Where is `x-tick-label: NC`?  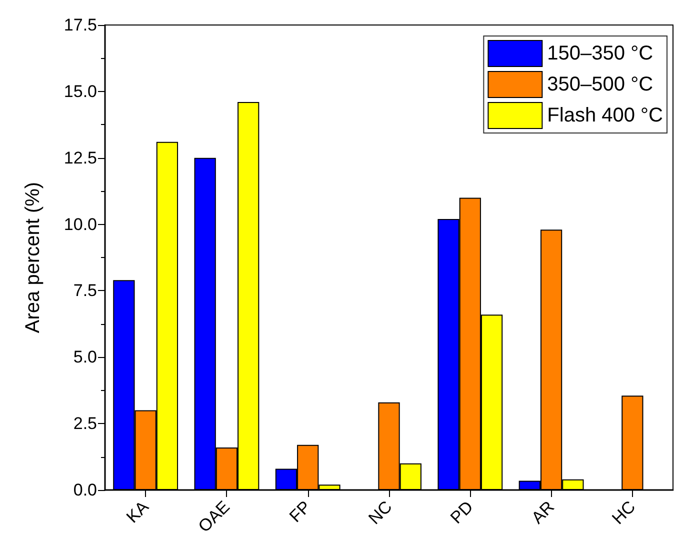 x-tick-label: NC is located at coordinates (380, 512).